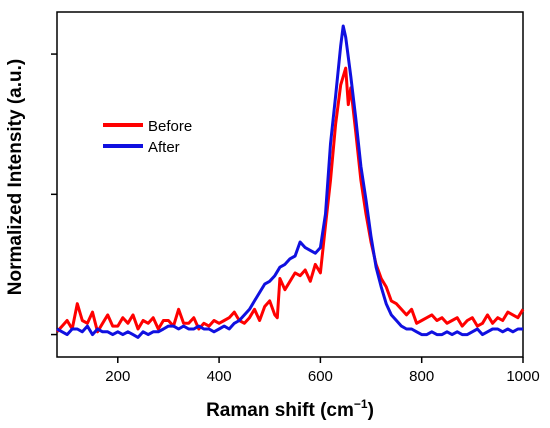 This screenshot has height=428, width=550. Describe the element at coordinates (290, 409) in the screenshot. I see `x-axis-title: Raman shift (cm−1)` at that location.